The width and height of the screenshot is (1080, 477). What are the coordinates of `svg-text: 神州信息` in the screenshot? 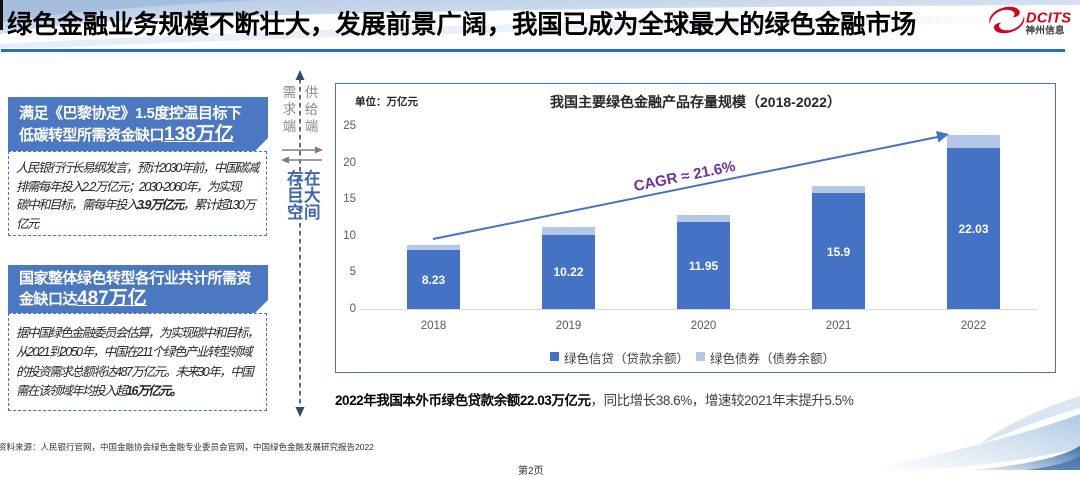 It's located at (1045, 31).